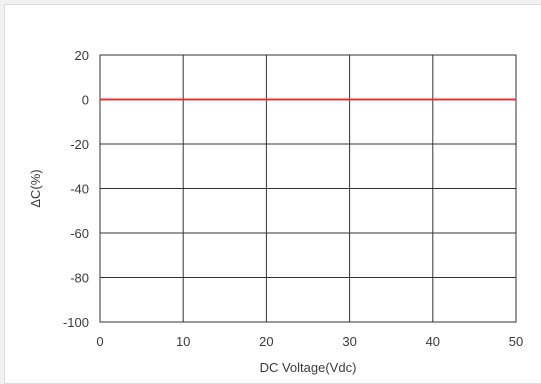 This screenshot has width=541, height=384. Describe the element at coordinates (349, 341) in the screenshot. I see `x-tick-label: 30` at that location.